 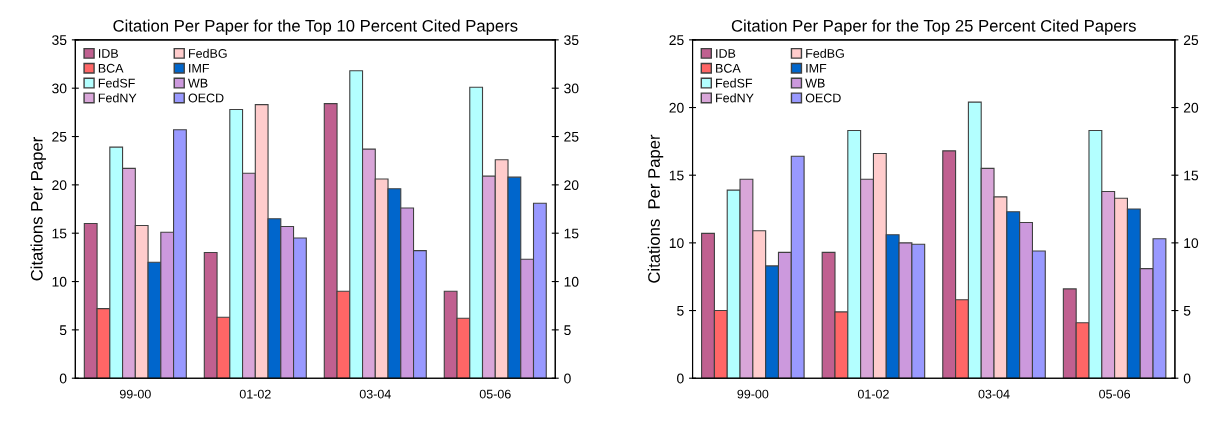 What do you see at coordinates (59, 40) in the screenshot?
I see `y-tick-label: 35` at bounding box center [59, 40].